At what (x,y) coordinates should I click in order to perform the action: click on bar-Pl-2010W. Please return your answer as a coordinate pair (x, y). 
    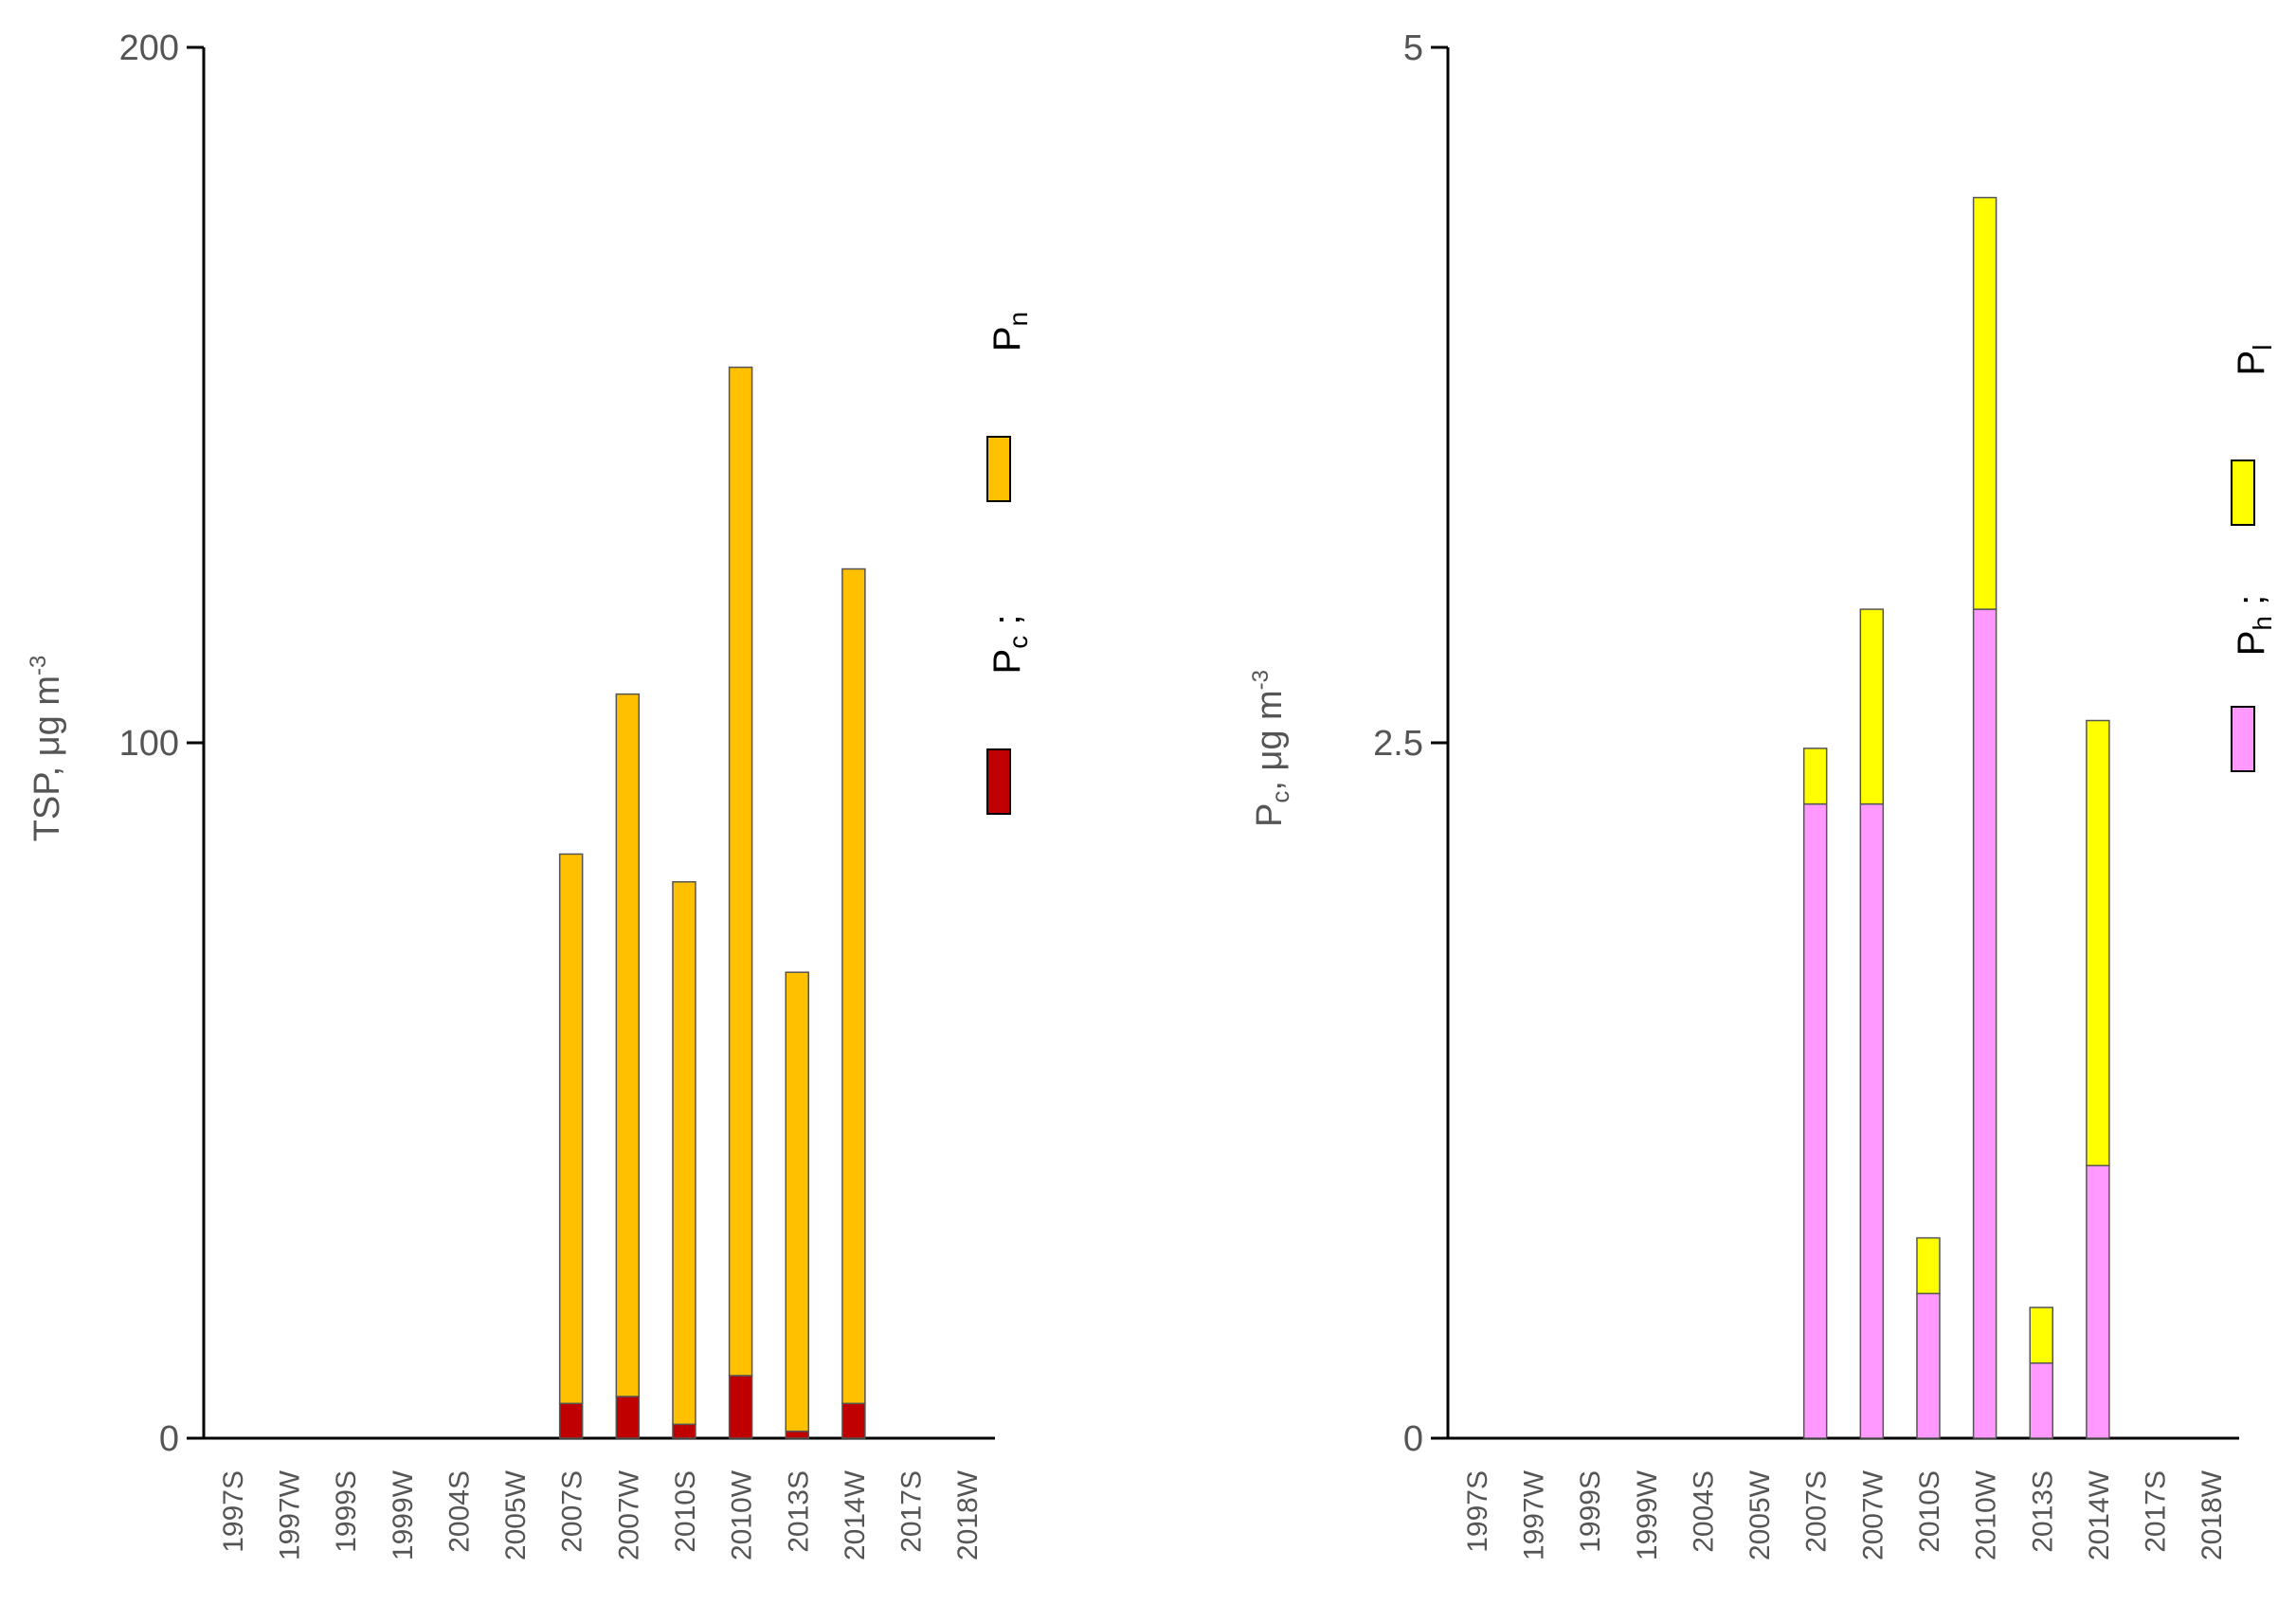
    Looking at the image, I should click on (1985, 403).